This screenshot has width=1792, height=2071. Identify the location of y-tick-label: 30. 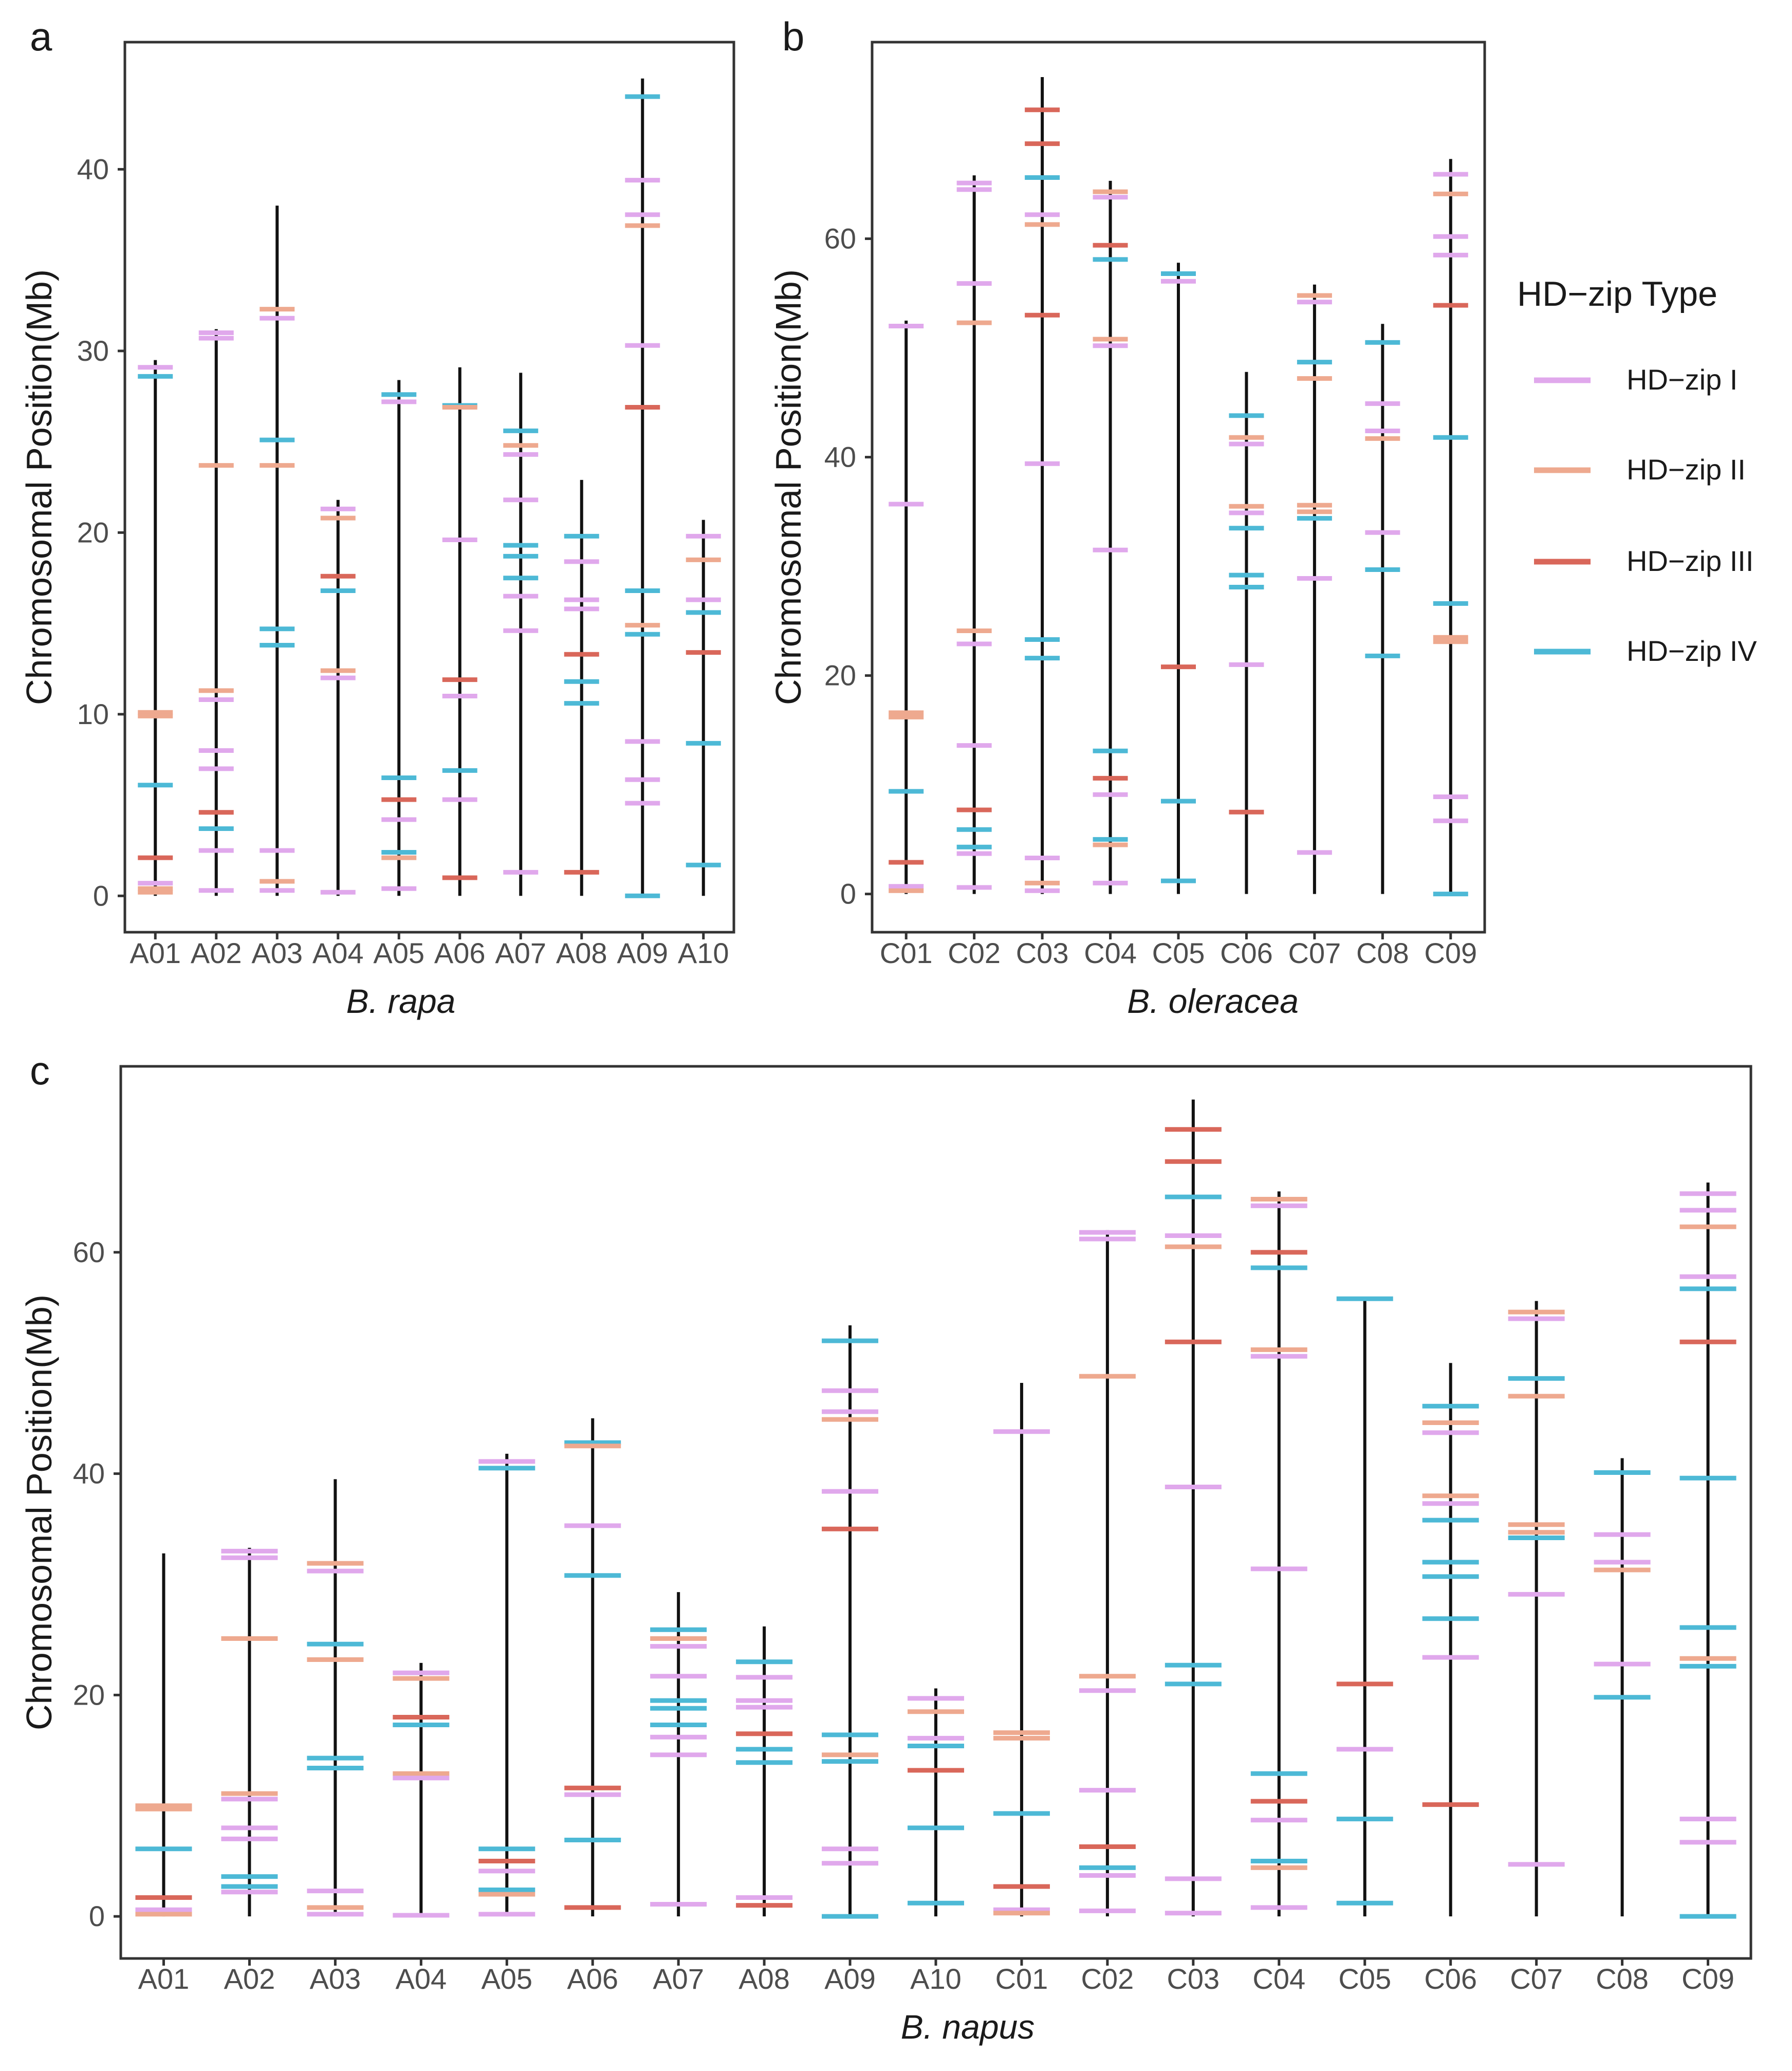
(93, 351).